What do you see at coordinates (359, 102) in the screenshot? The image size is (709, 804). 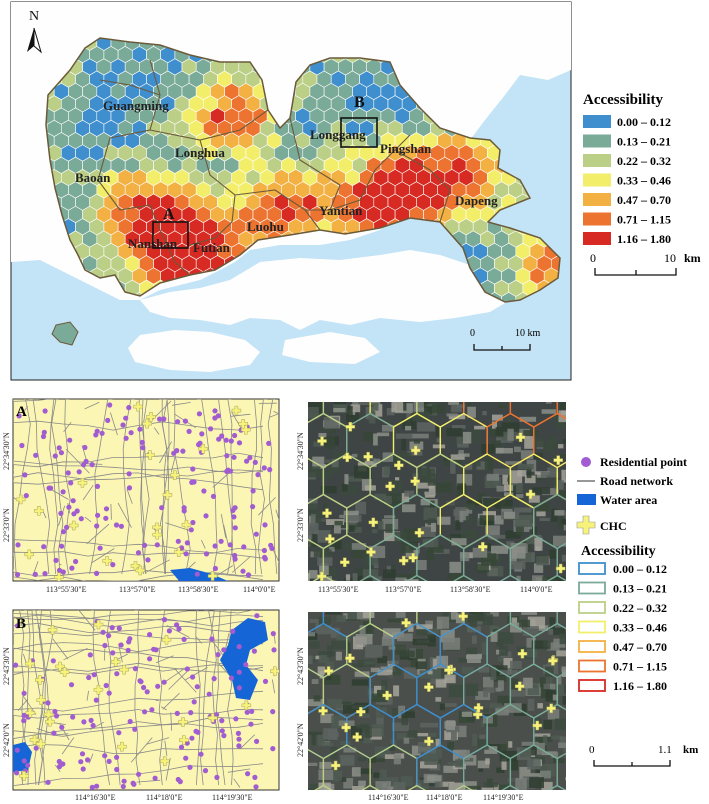 I see `inset-label-b: B` at bounding box center [359, 102].